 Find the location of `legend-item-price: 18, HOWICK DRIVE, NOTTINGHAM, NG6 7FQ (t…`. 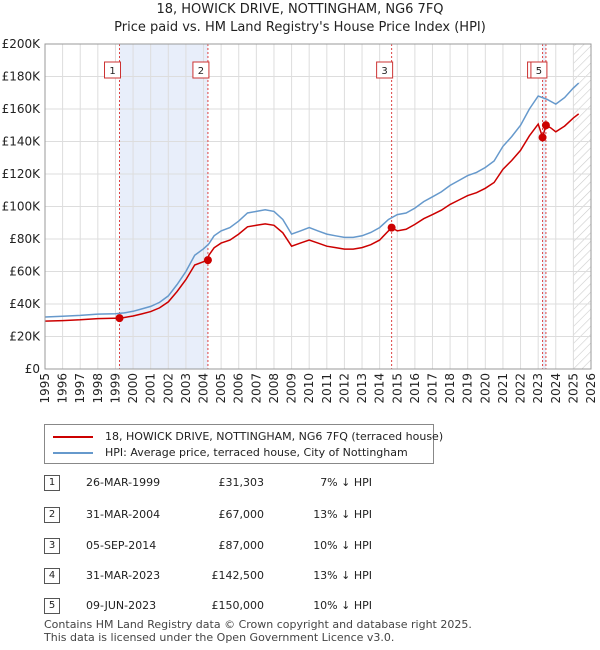

legend-item-price: 18, HOWICK DRIVE, NOTTINGHAM, NG6 7FQ (t… is located at coordinates (248, 436).